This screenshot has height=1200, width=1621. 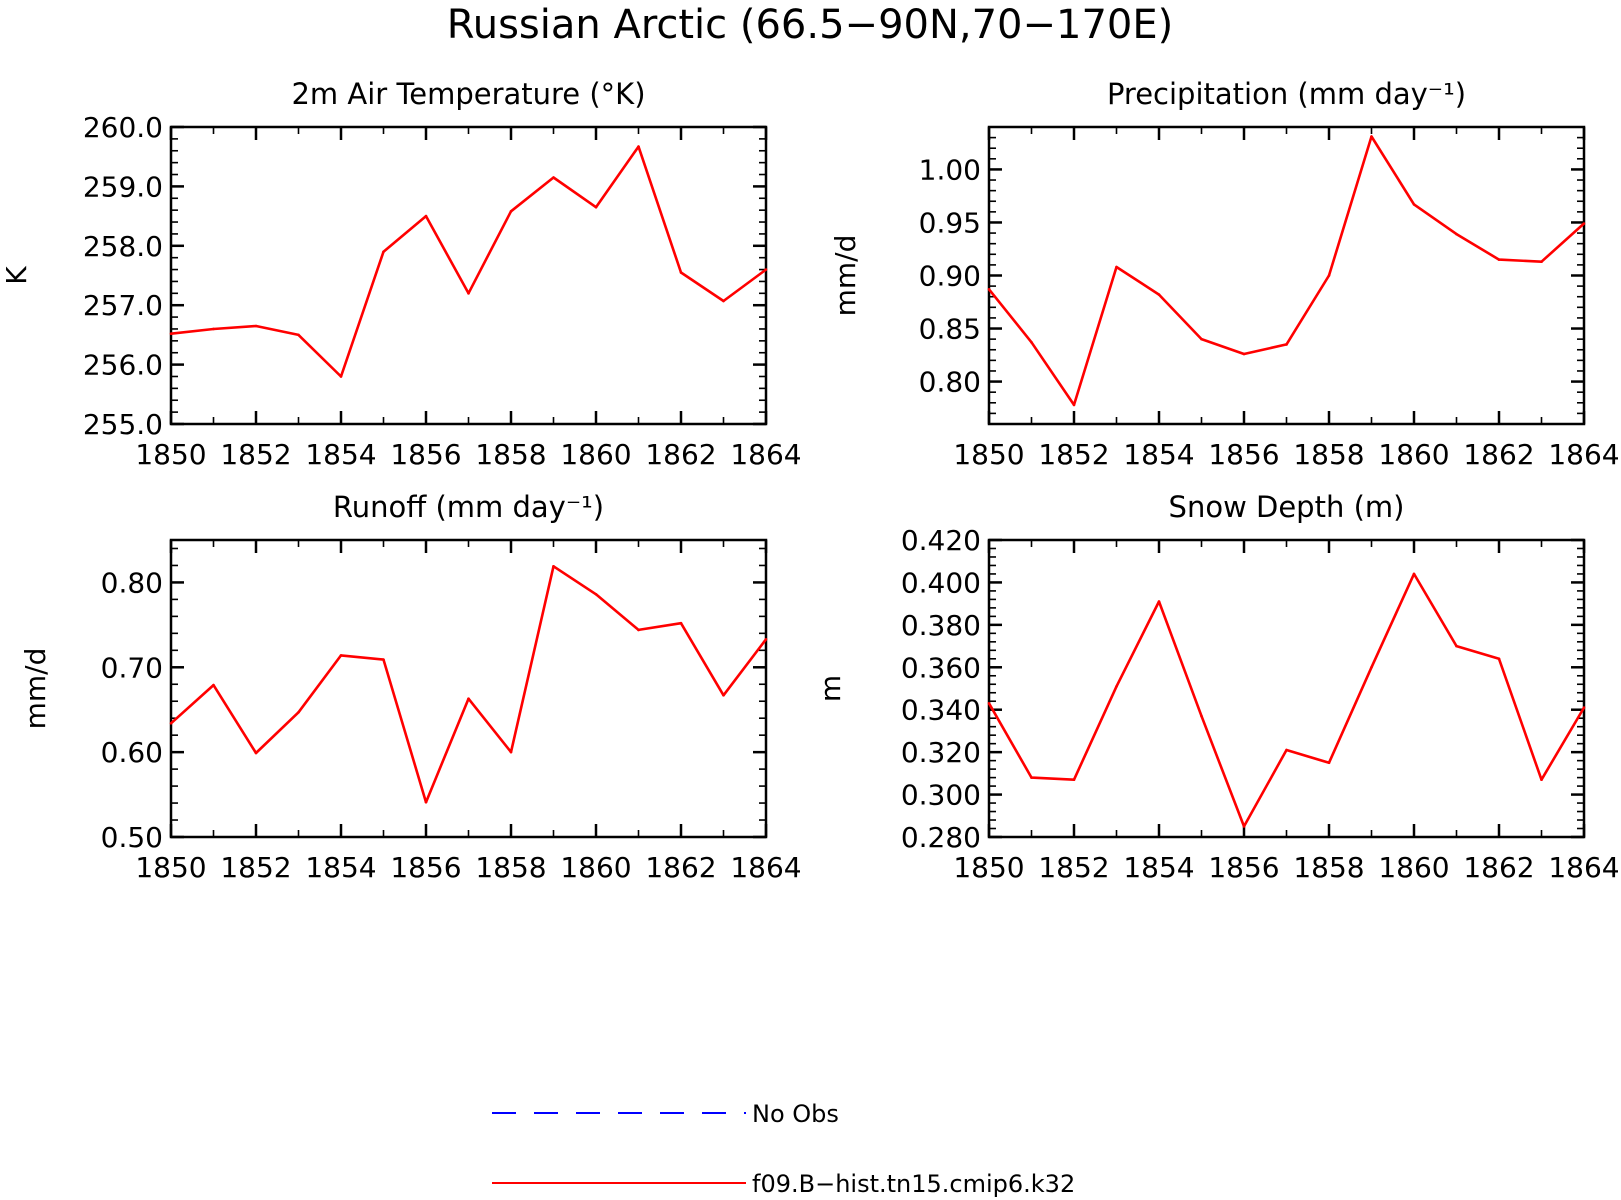 What do you see at coordinates (468, 507) in the screenshot?
I see `panel-title: Runoff (mm day⁻¹)` at bounding box center [468, 507].